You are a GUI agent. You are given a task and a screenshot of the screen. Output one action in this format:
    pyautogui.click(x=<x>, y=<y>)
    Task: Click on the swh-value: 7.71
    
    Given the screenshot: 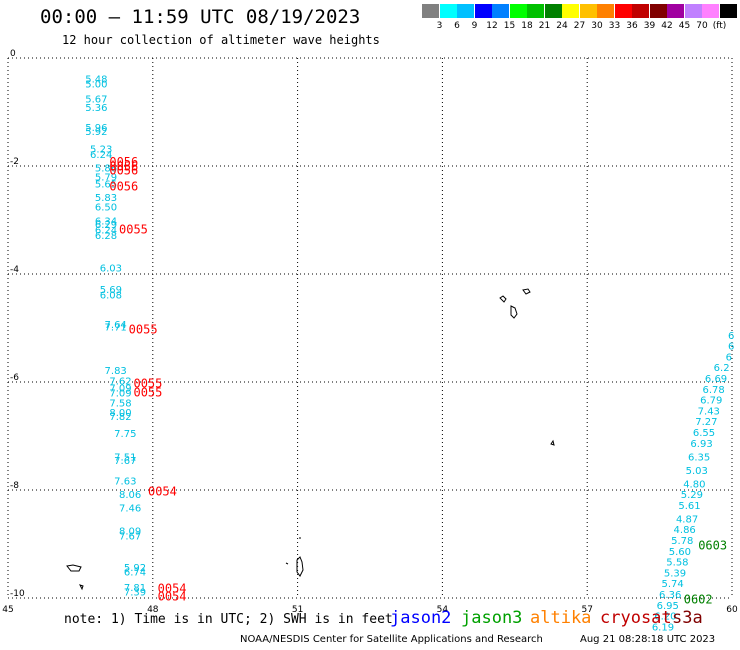 What is the action you would take?
    pyautogui.click(x=116, y=328)
    